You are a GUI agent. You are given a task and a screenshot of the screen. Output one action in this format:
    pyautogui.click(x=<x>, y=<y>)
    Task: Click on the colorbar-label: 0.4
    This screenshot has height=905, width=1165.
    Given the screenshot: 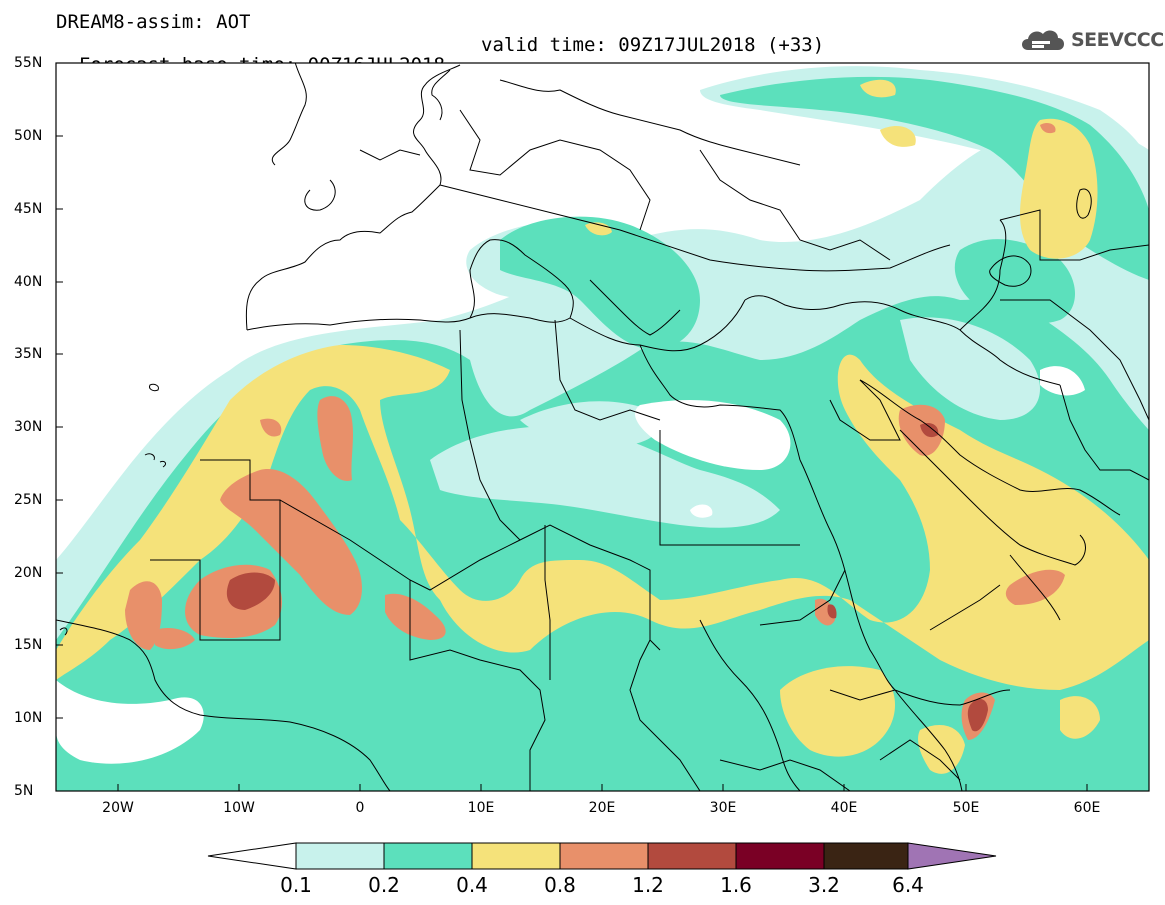 What is the action you would take?
    pyautogui.click(x=472, y=885)
    